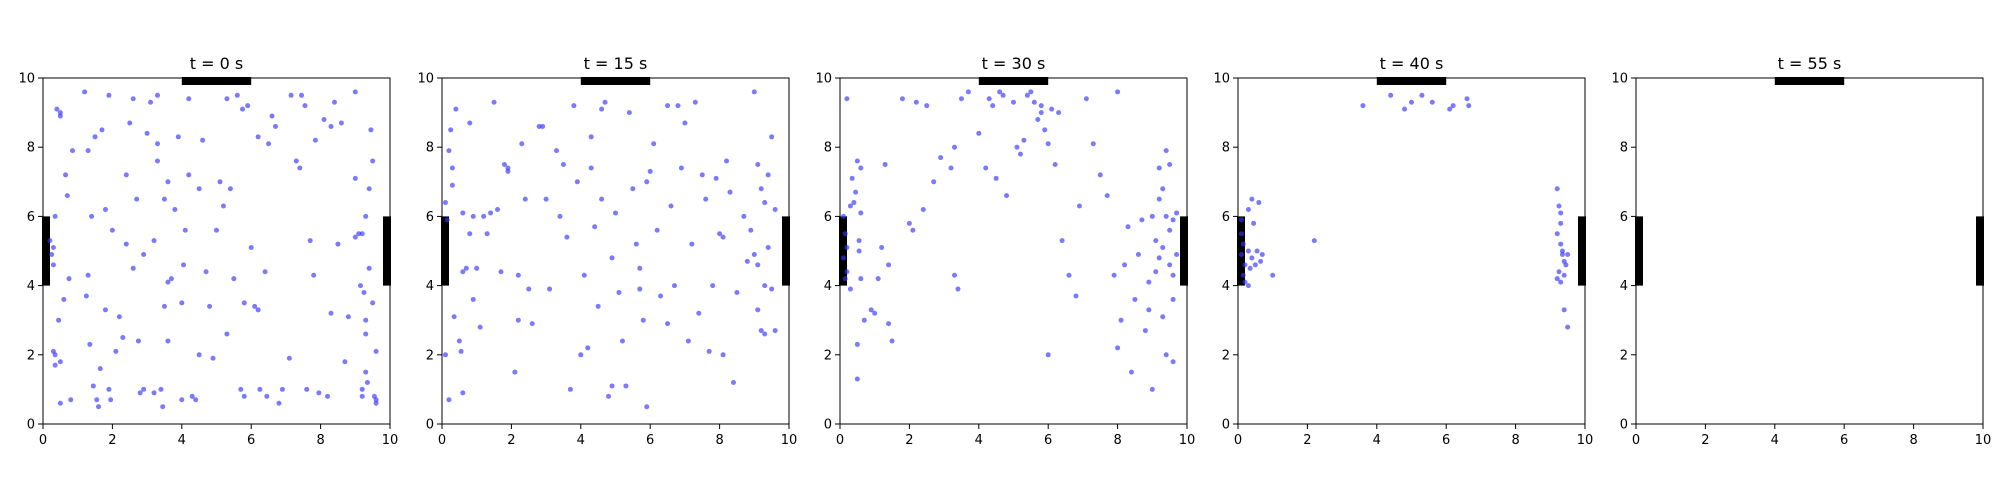 The width and height of the screenshot is (2000, 500). Describe the element at coordinates (1639, 251) in the screenshot. I see `exit-left` at that location.